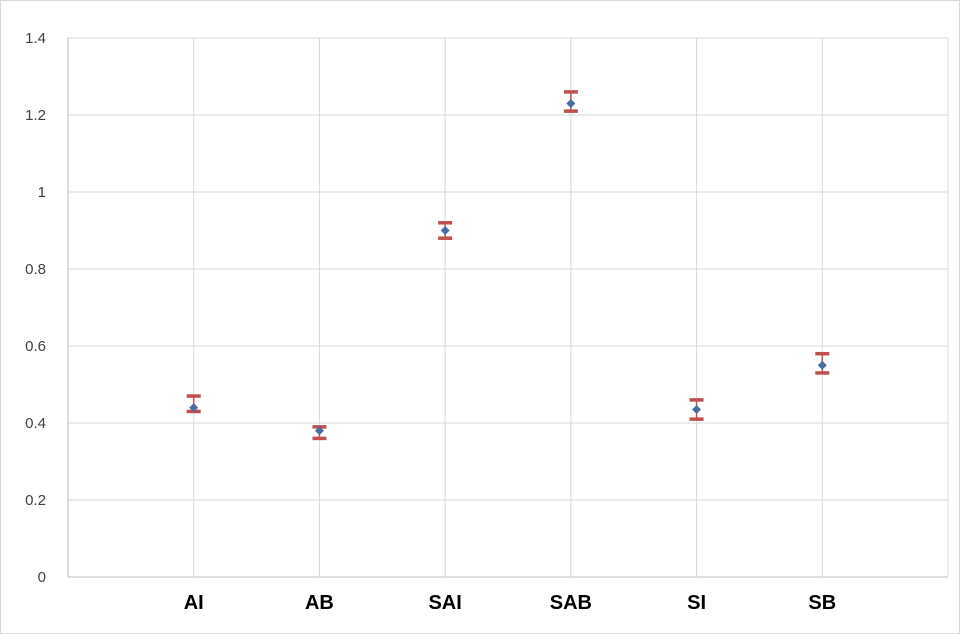  What do you see at coordinates (42, 192) in the screenshot?
I see `y-tick-label: 1` at bounding box center [42, 192].